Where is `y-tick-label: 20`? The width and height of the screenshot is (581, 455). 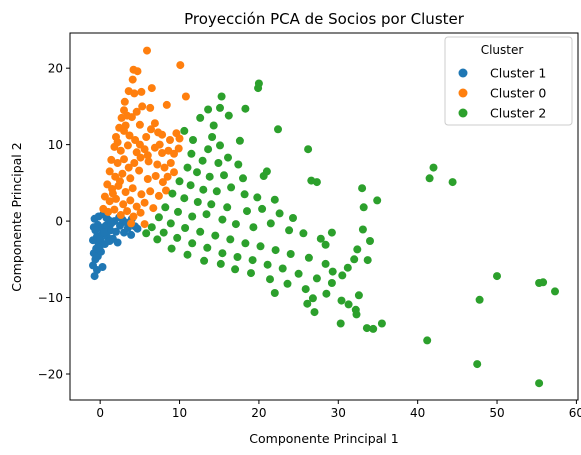
y-tick-label: 20 is located at coordinates (55, 69).